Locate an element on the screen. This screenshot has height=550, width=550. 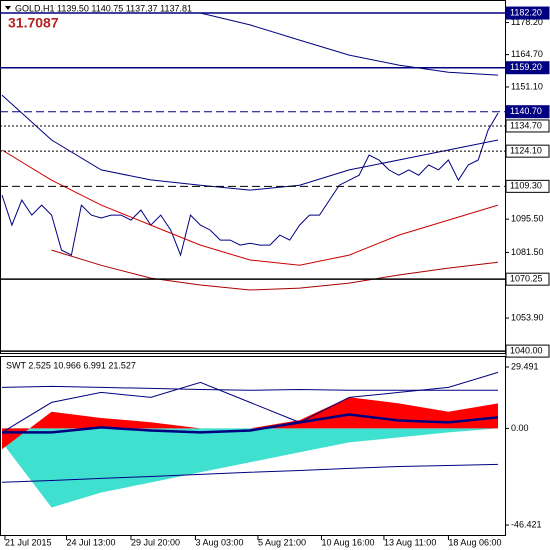
level-label: 1140.70 is located at coordinates (526, 111).